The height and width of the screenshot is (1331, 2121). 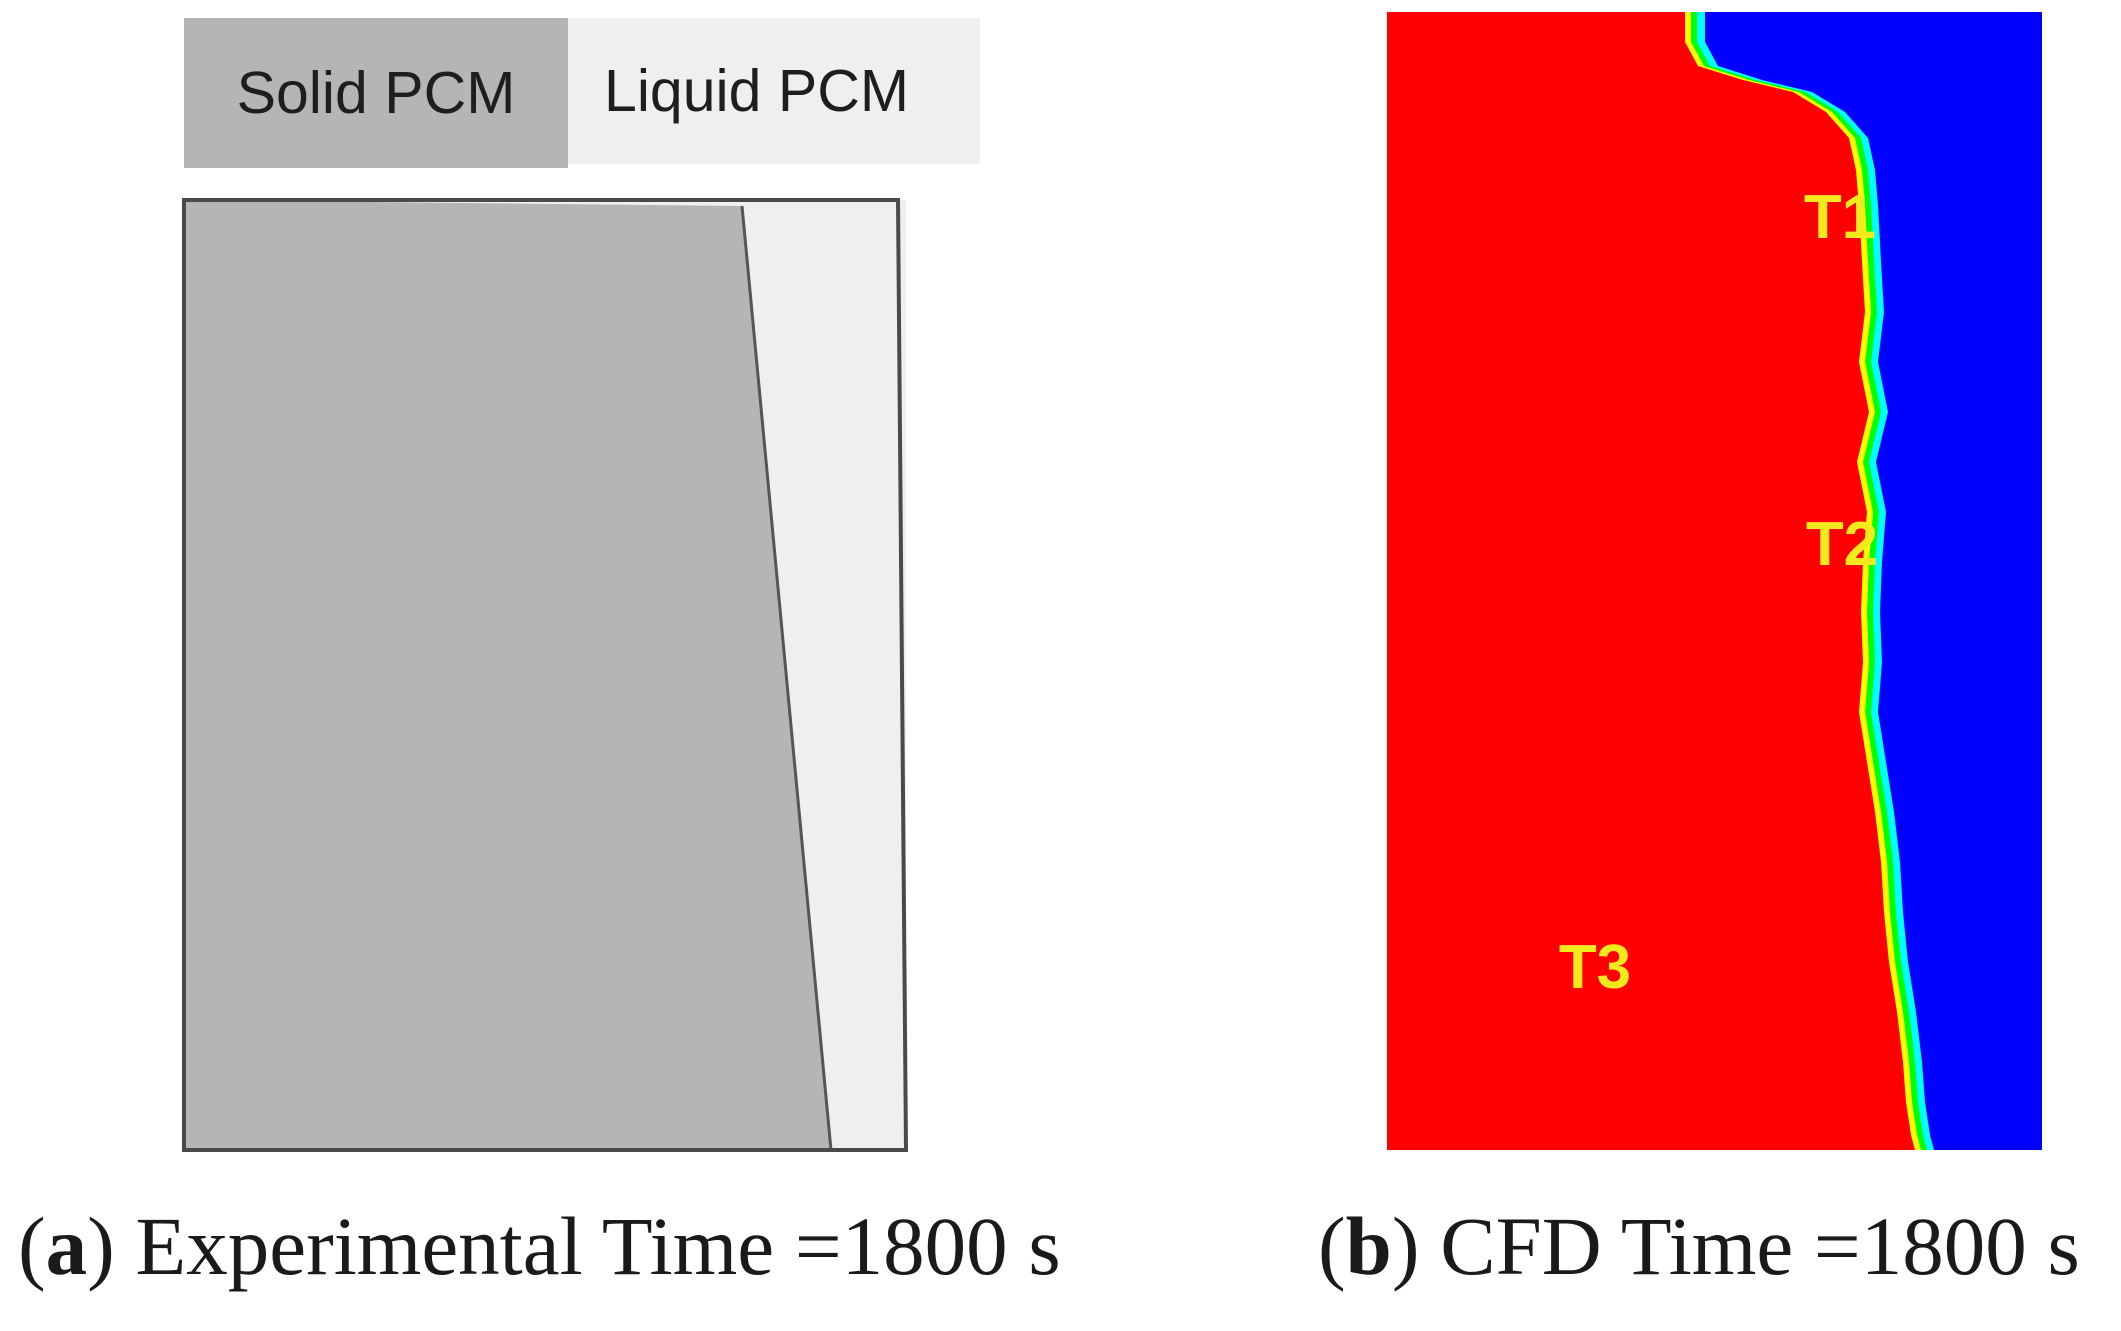 I want to click on probe-label-t1: T1, so click(x=1840, y=217).